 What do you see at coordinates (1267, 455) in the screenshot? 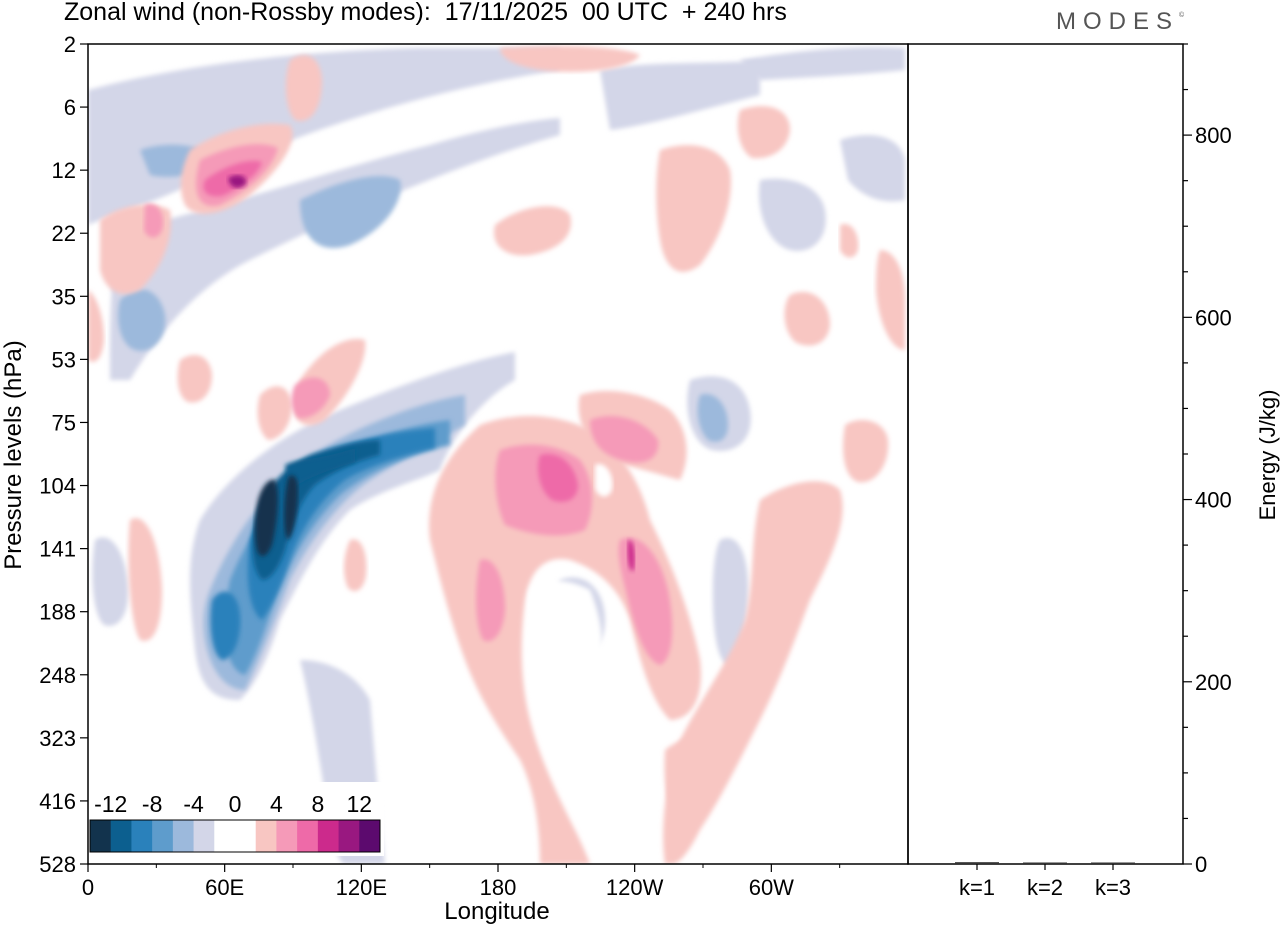
I see `energy-axis-label: Energy (J/kg)` at bounding box center [1267, 455].